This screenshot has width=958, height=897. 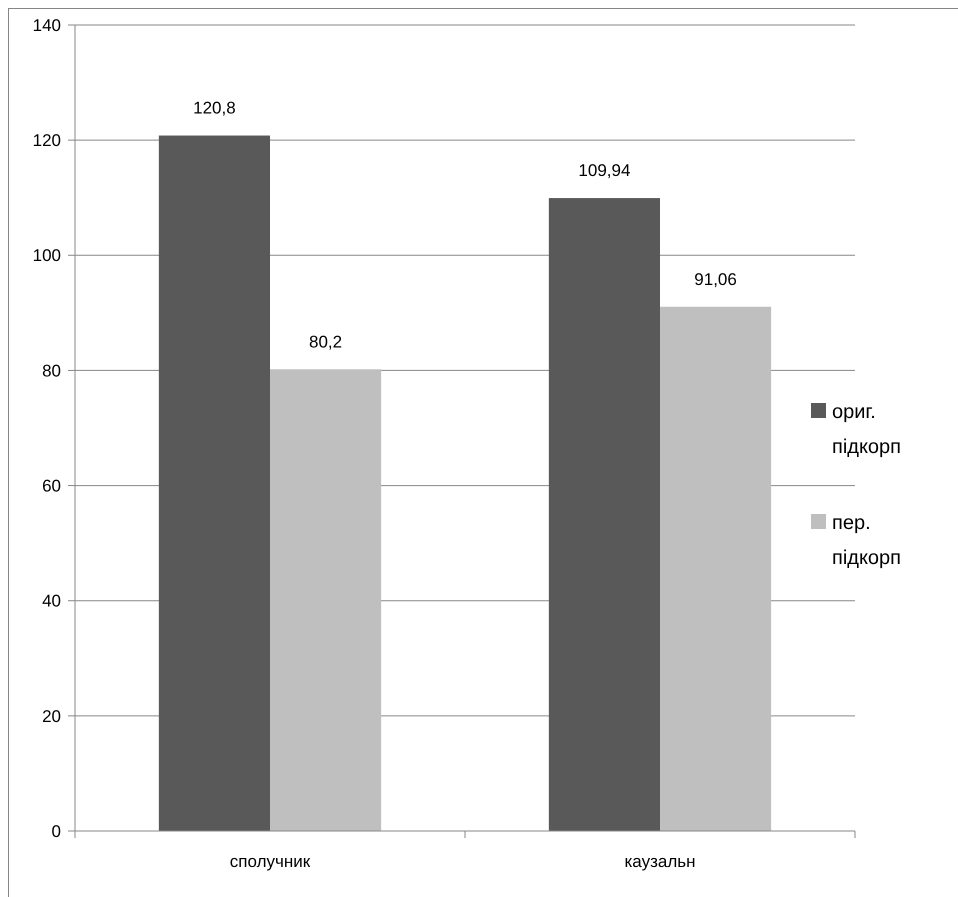 What do you see at coordinates (866, 540) in the screenshot?
I see `legend-label: пер. підкорп` at bounding box center [866, 540].